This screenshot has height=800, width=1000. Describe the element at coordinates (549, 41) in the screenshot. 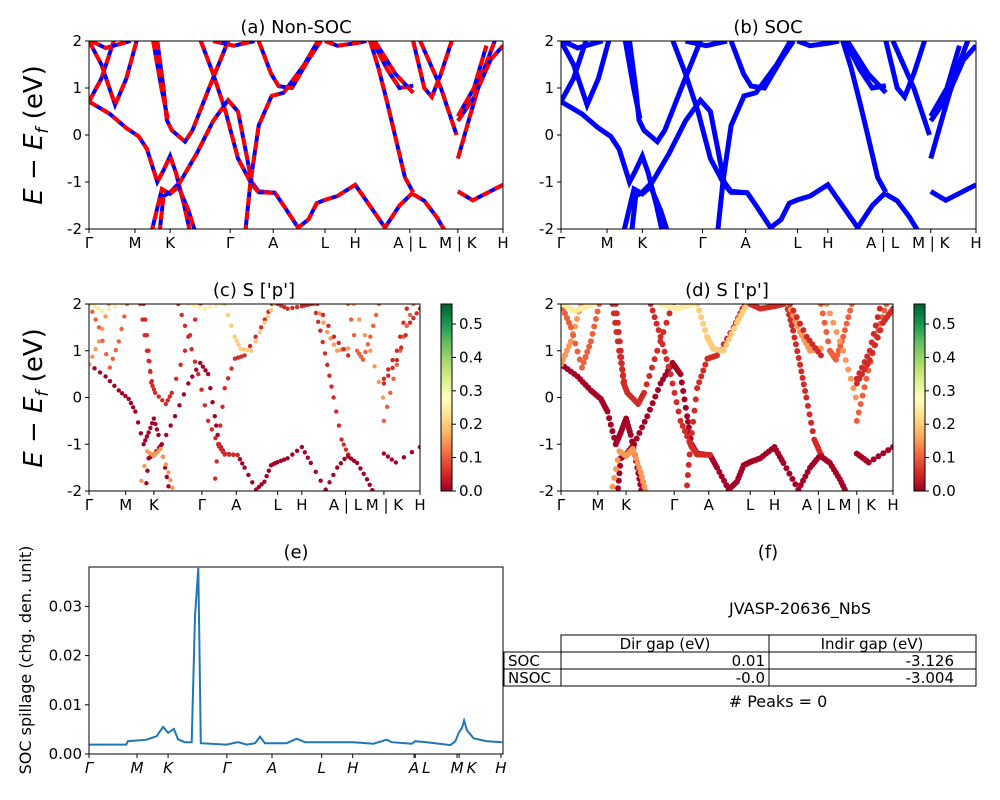

I see `y-tick-label: 2` at that location.